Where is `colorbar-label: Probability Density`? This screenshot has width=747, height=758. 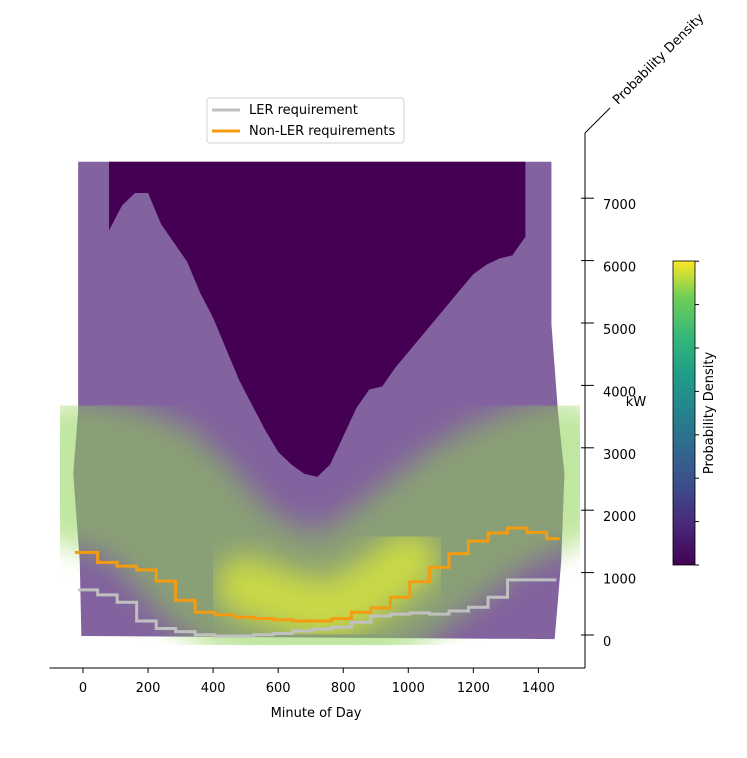 colorbar-label: Probability Density is located at coordinates (709, 413).